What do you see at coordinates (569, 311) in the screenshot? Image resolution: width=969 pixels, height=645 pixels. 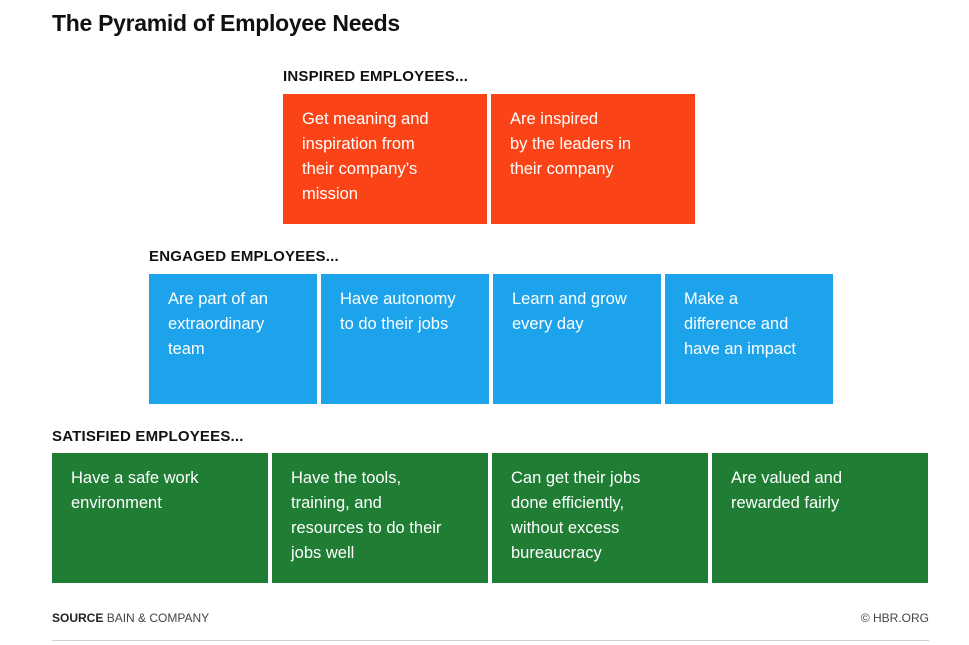 I see `need-text: Learn and grow every day` at bounding box center [569, 311].